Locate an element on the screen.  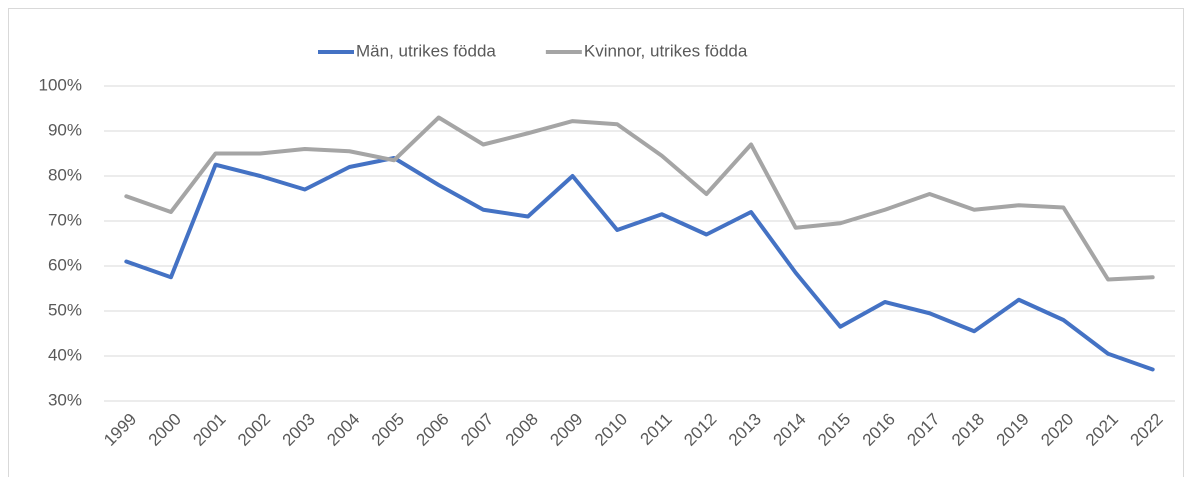
legend-label: Män, utrikes födda is located at coordinates (426, 50).